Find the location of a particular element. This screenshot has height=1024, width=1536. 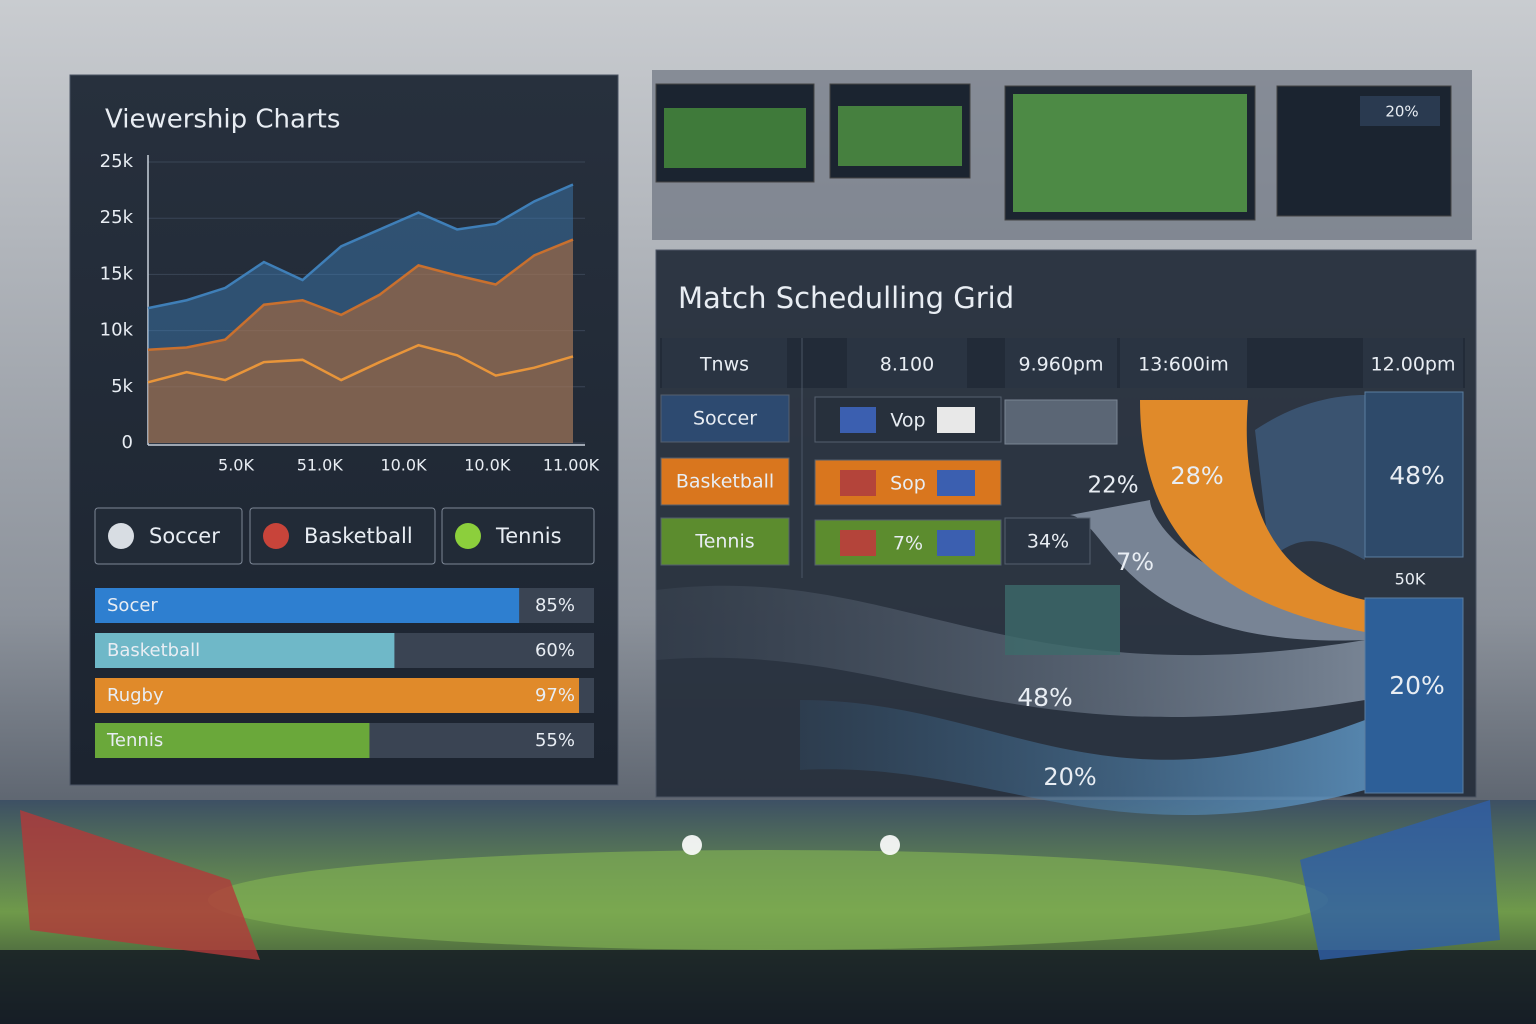

monitor-stat is located at coordinates (1400, 111).